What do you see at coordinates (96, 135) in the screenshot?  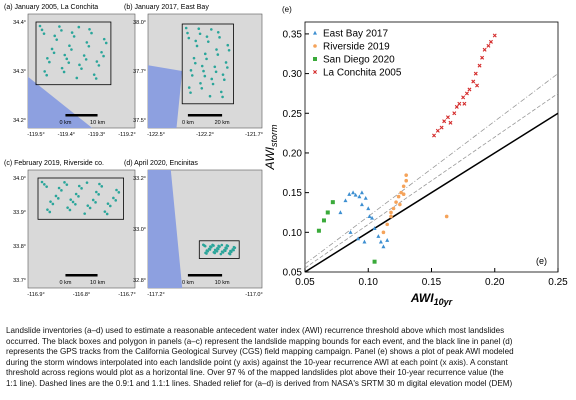 I see `map-x-tick-label: -119.3°` at bounding box center [96, 135].